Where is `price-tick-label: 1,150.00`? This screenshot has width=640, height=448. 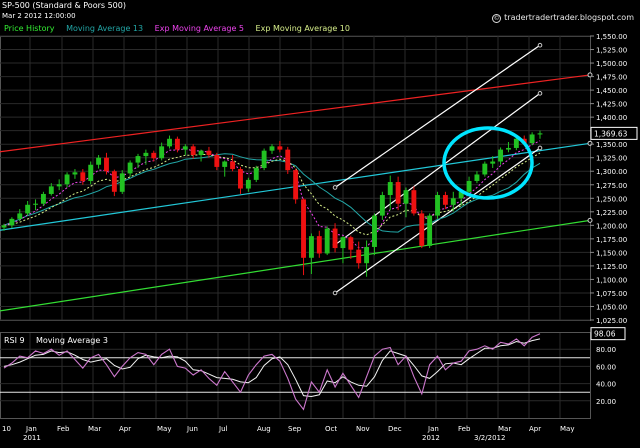
price-tick-label: 1,150.00 is located at coordinates (611, 253).